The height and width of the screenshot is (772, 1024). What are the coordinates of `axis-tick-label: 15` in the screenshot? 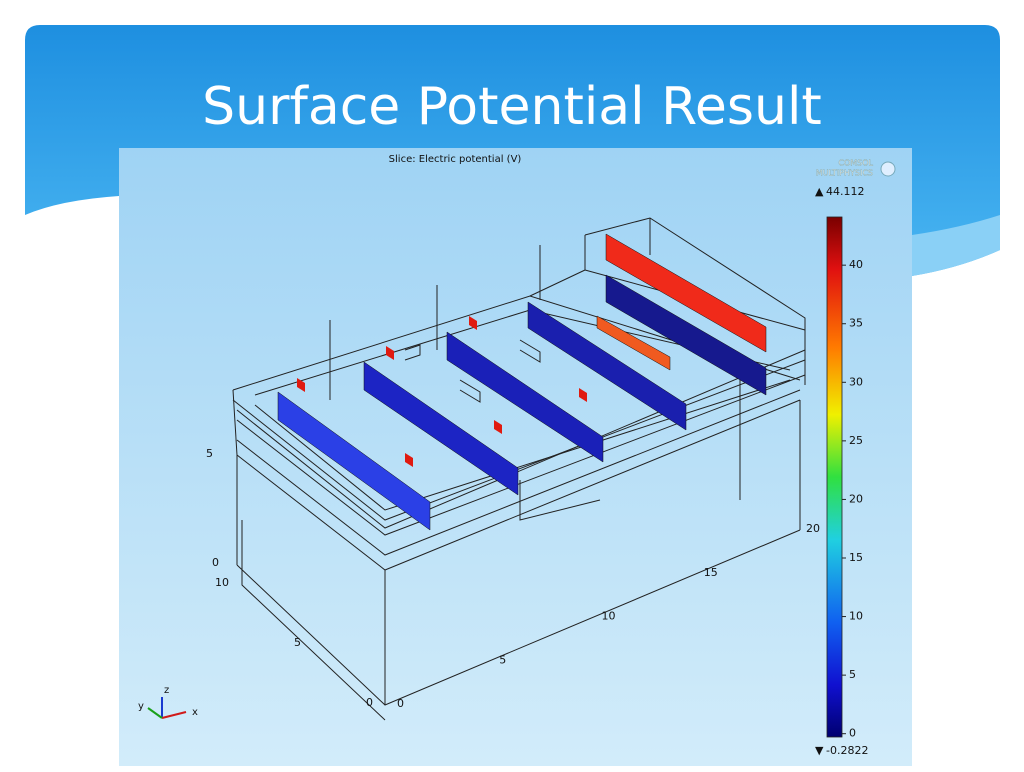 It's located at (711, 572).